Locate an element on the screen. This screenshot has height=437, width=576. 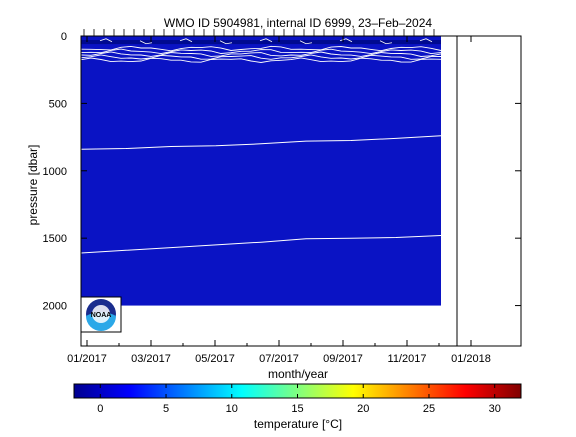
x-tick-label: 11/2017 is located at coordinates (407, 359).